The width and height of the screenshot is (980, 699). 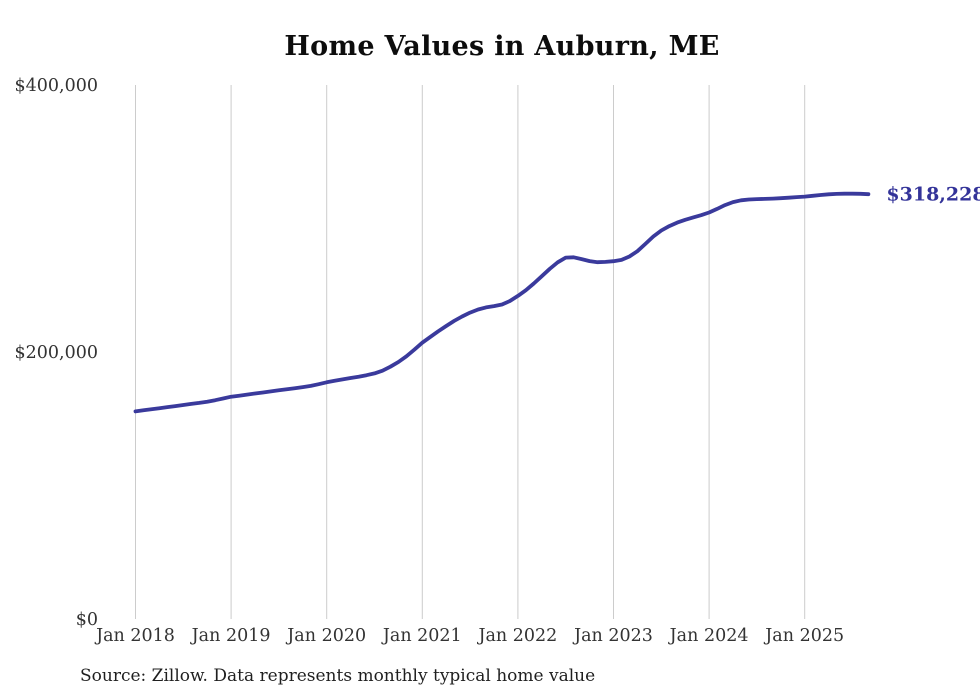 I want to click on x-tick-label: Jan 2022, so click(x=516, y=636).